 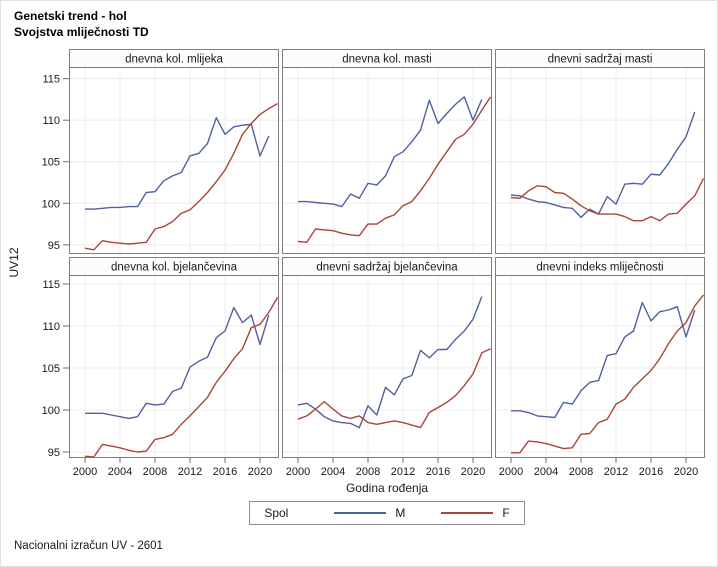 What do you see at coordinates (467, 513) in the screenshot?
I see `legend-line-sample-f` at bounding box center [467, 513].